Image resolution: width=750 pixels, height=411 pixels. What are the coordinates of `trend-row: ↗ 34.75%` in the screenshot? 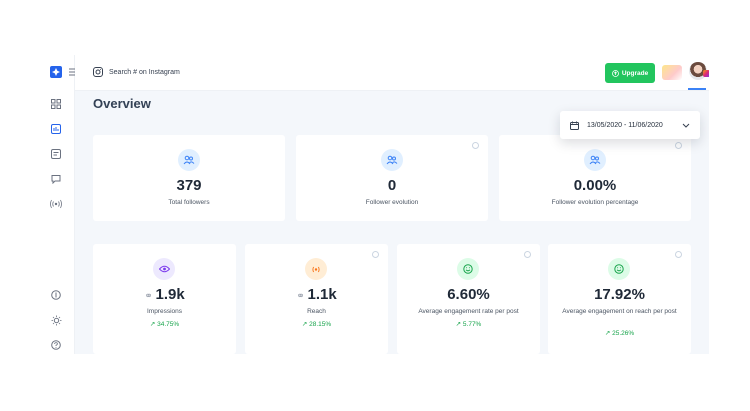 It's located at (164, 324).